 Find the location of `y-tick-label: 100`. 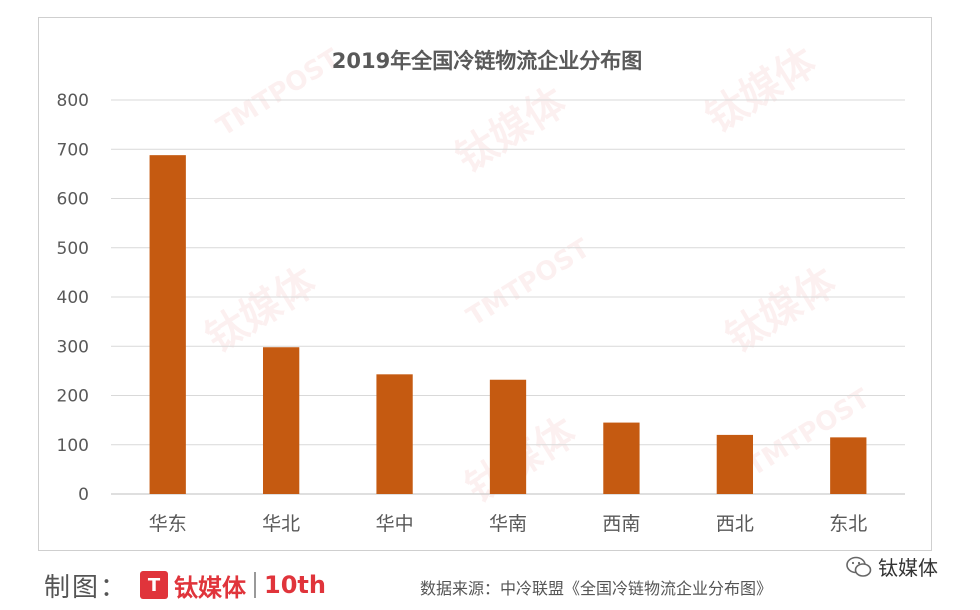

y-tick-label: 100 is located at coordinates (73, 446).